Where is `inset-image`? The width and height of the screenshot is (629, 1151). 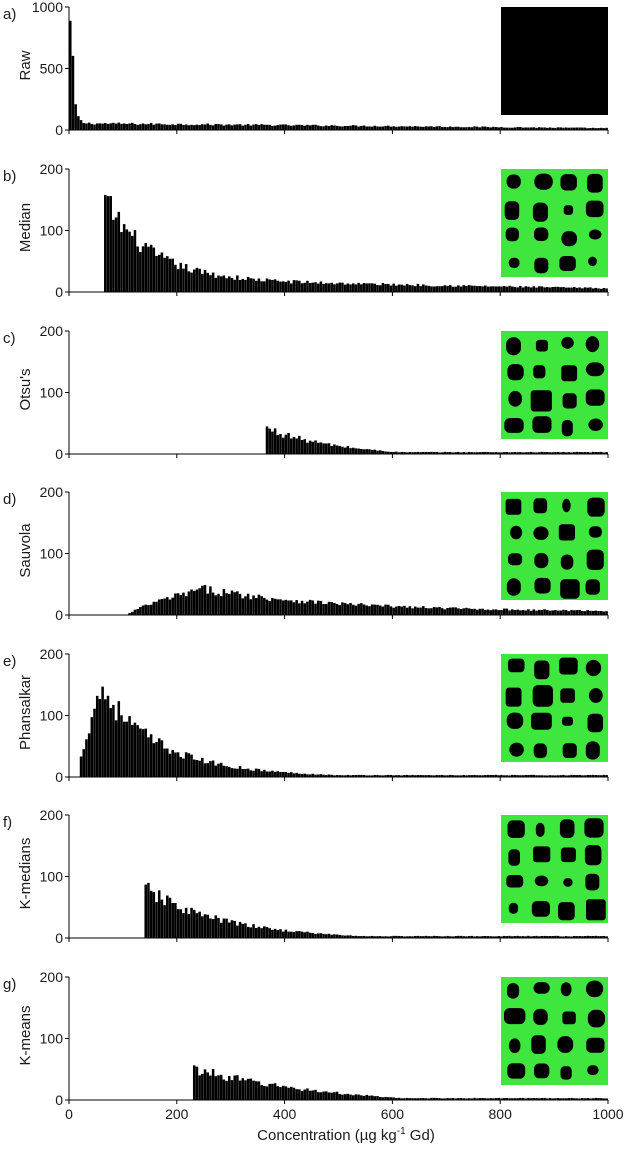 inset-image is located at coordinates (554, 61).